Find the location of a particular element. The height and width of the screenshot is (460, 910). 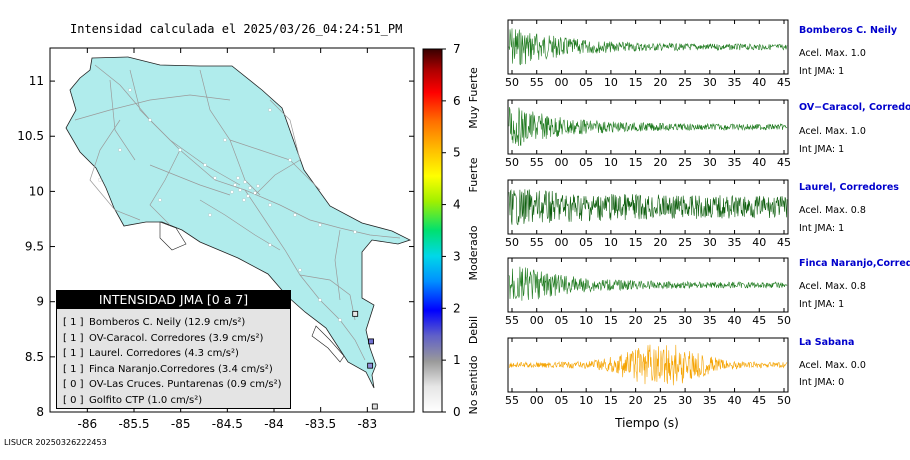

colorbar-tick-label: 2 is located at coordinates (457, 308).